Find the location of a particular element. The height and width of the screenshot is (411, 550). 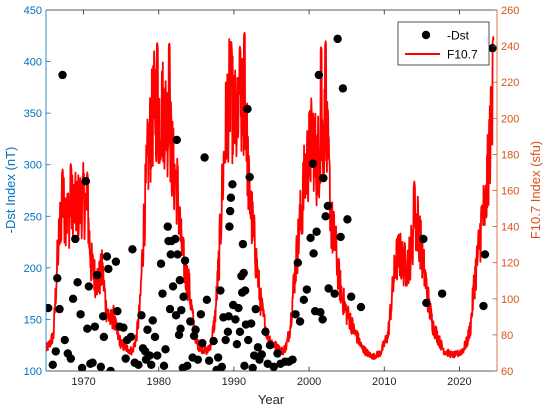

left-y-tick-label: 250 is located at coordinates (33, 217).